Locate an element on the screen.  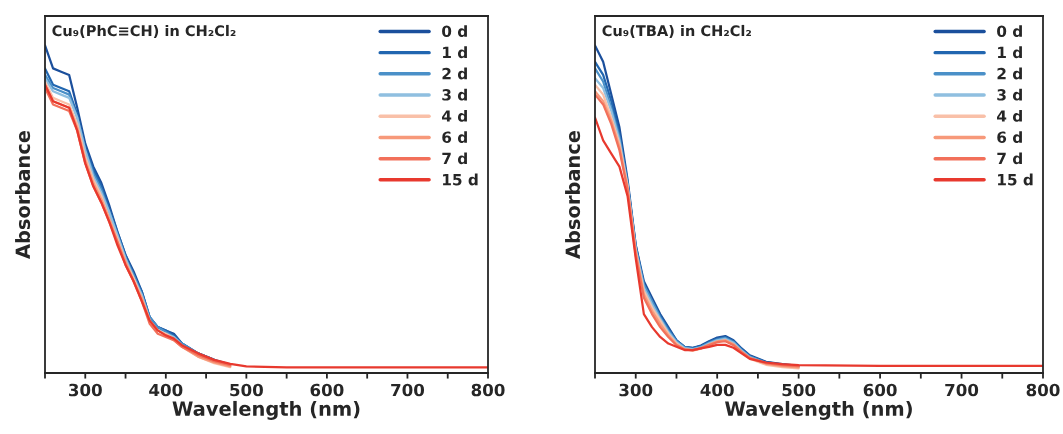
chart-title: Cu₉(TBA) in CH₂Cl₂ is located at coordinates (676, 31).